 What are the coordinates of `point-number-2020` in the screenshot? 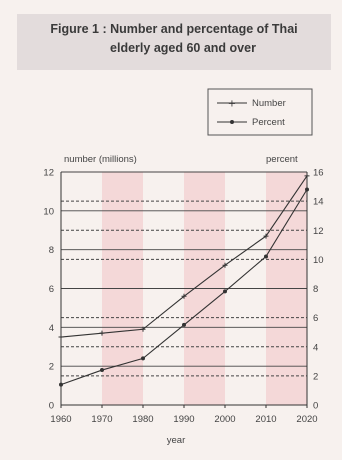 It's located at (307, 176).